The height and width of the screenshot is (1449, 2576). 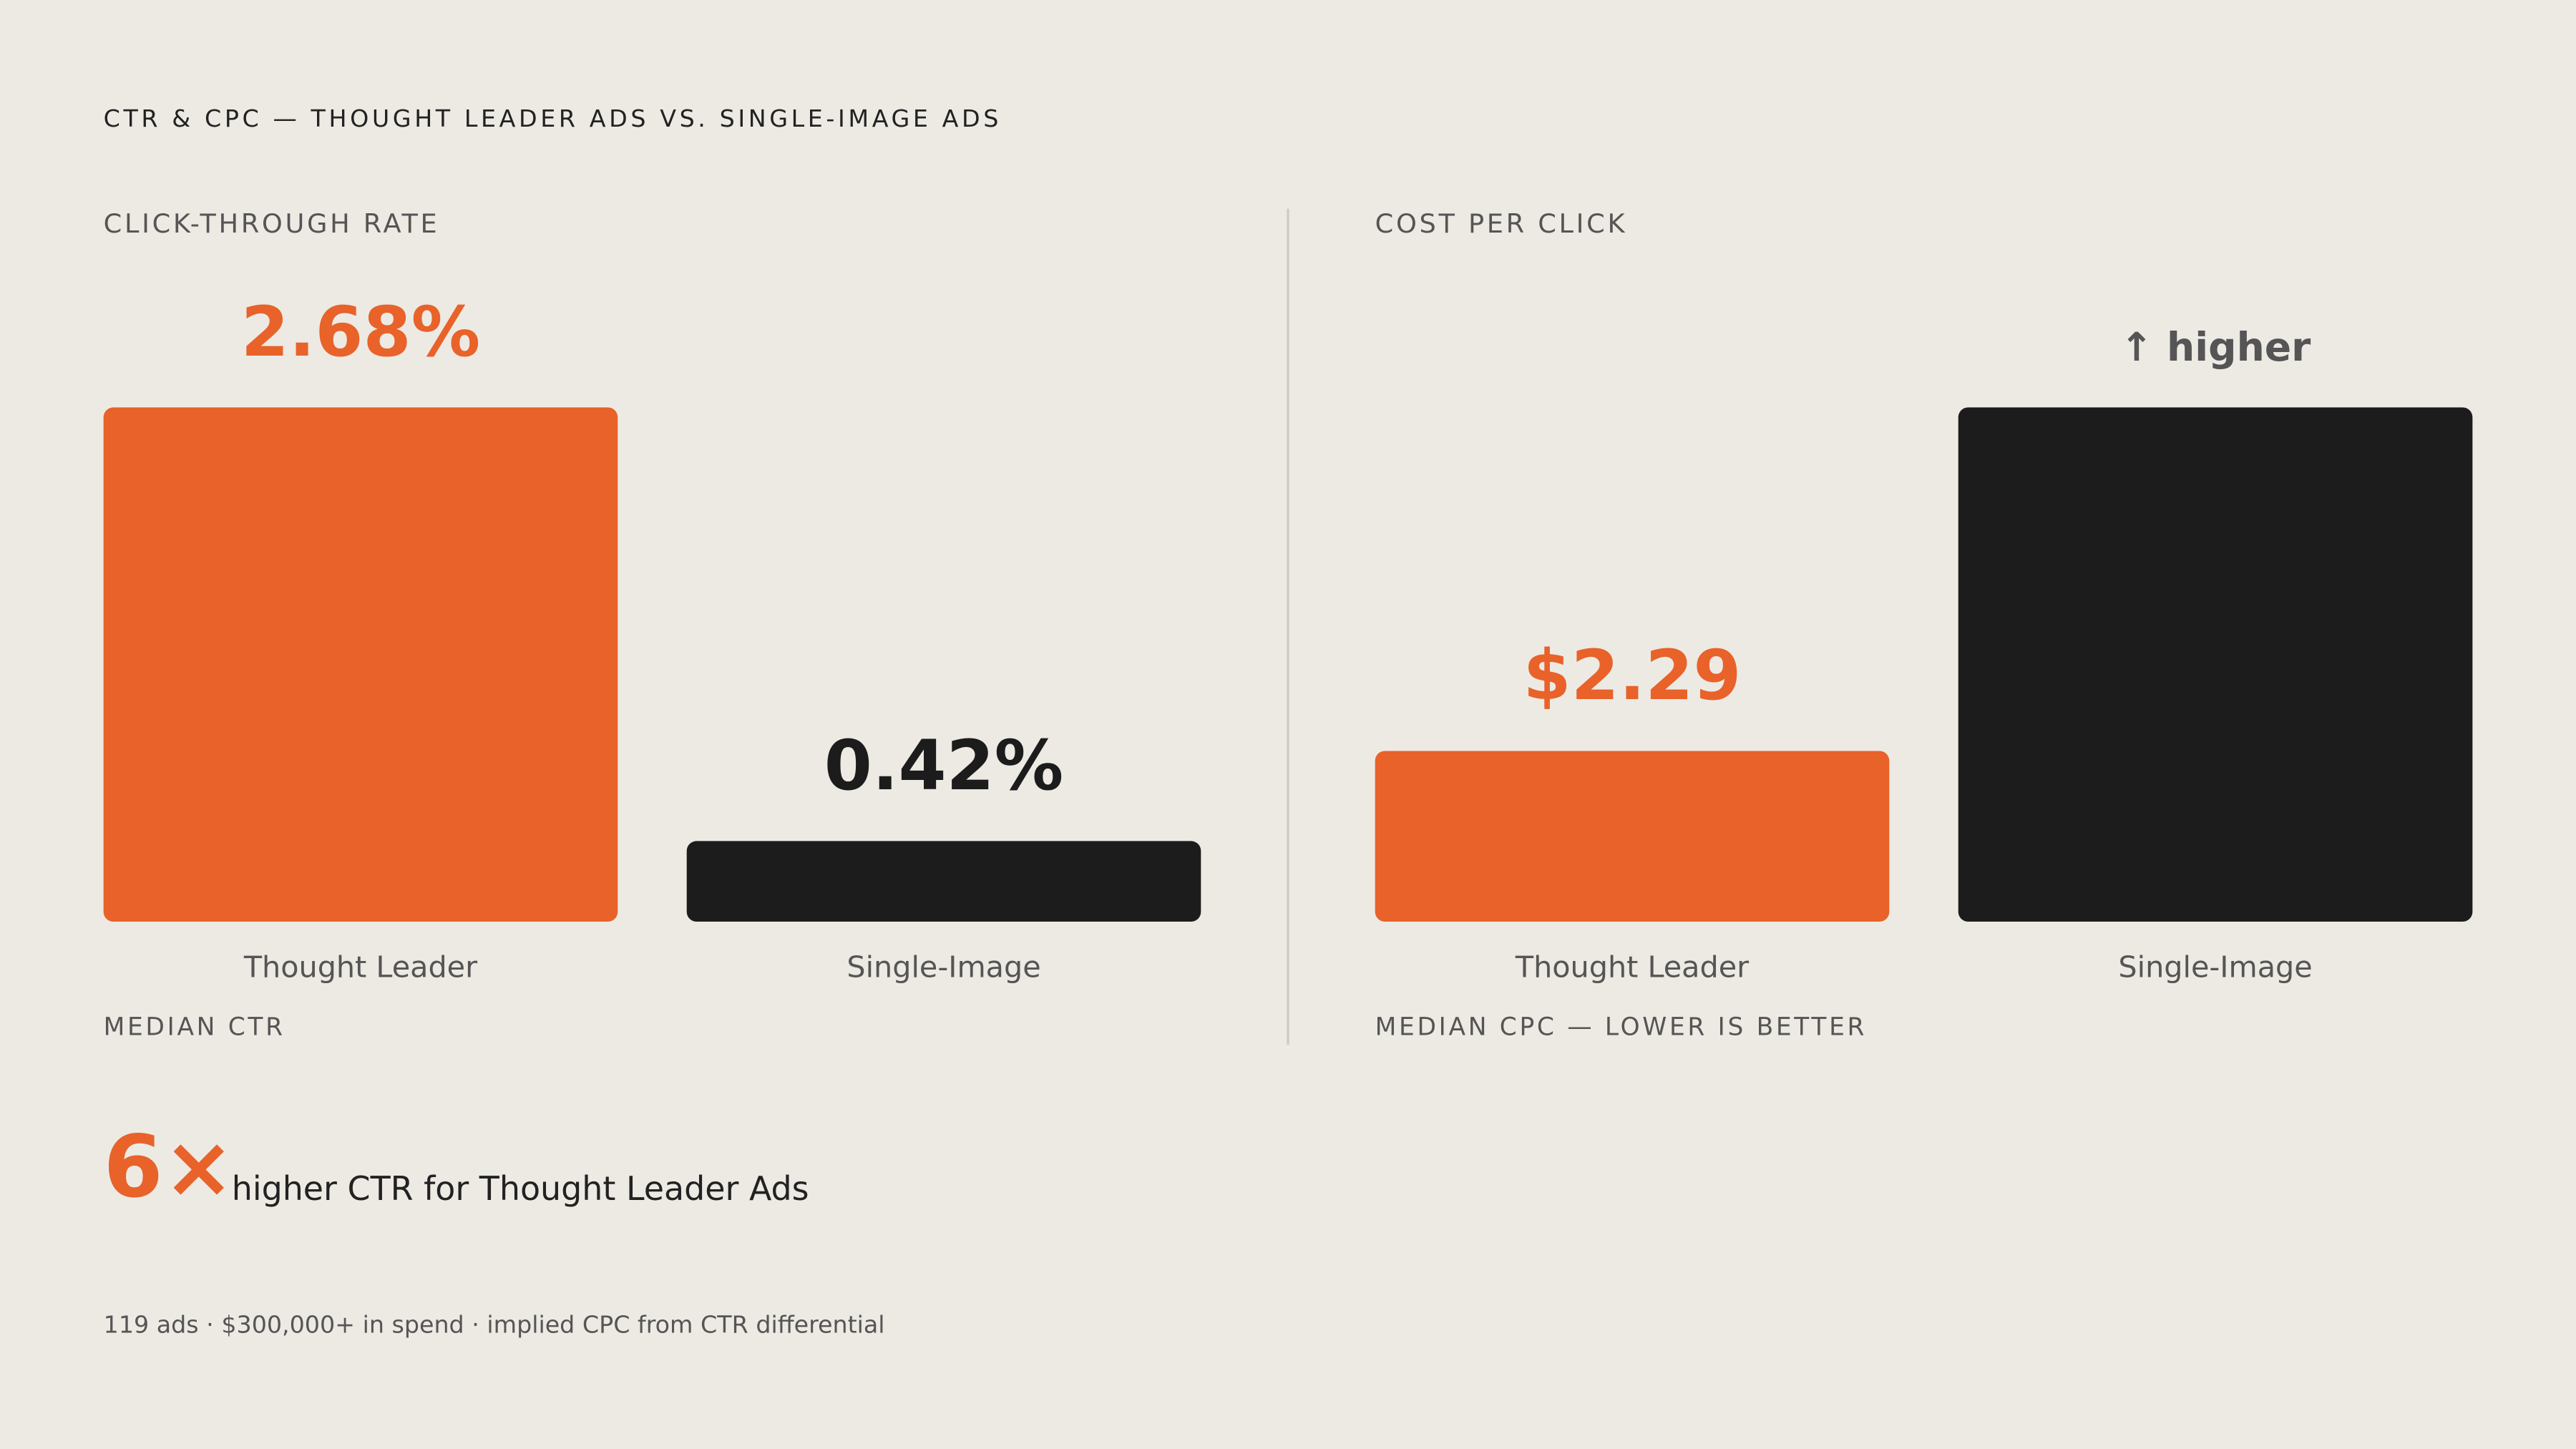 What do you see at coordinates (195, 1027) in the screenshot?
I see `chart-caption: MEDIAN CTR` at bounding box center [195, 1027].